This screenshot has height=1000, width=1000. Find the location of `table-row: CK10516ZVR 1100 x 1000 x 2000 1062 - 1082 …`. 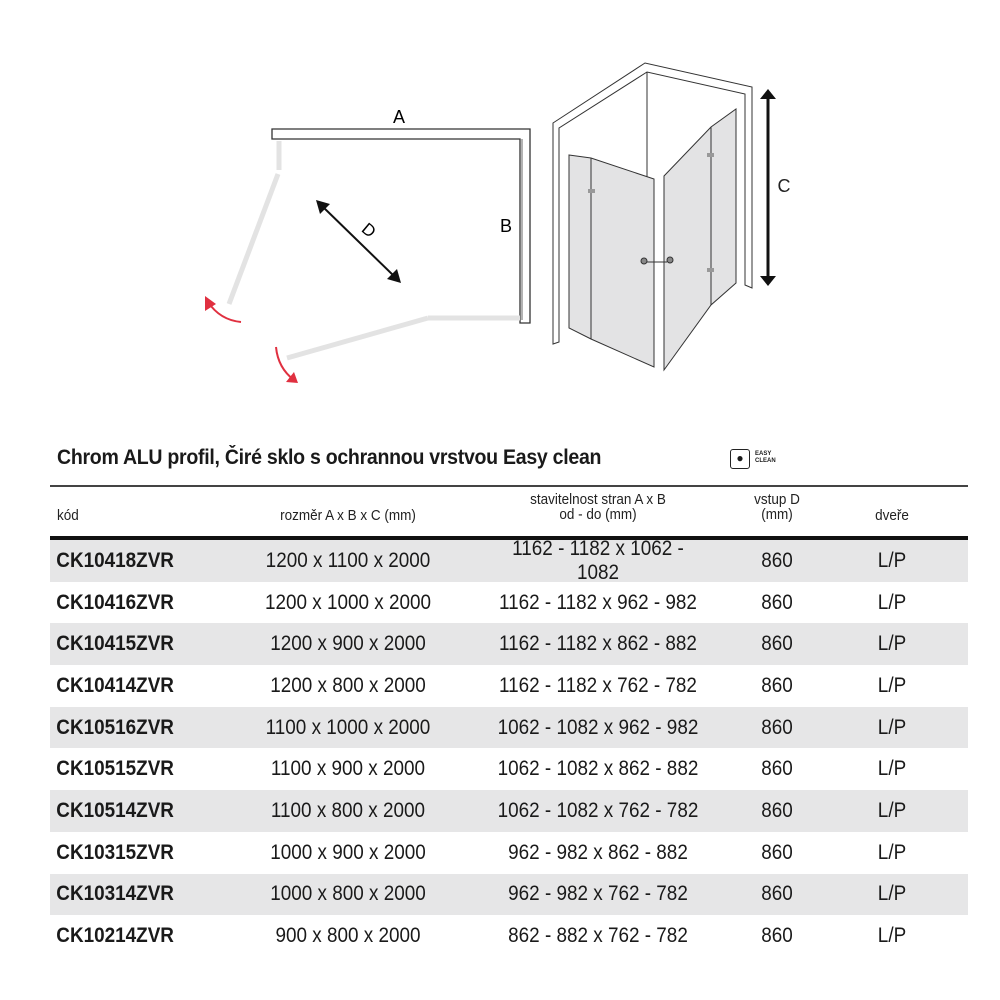

table-row: CK10516ZVR 1100 x 1000 x 2000 1062 - 1082 … is located at coordinates (509, 727).